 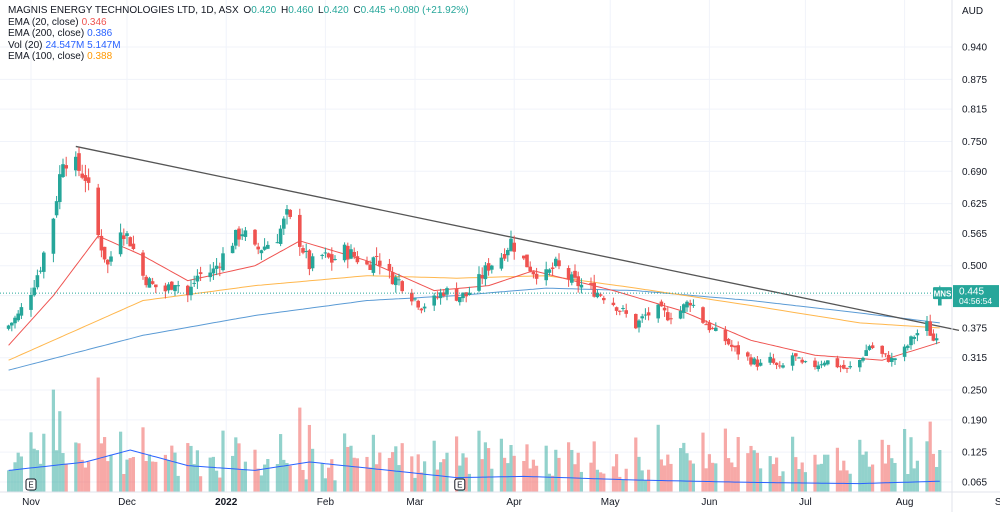 I want to click on ema200-value: 0.386, so click(x=100, y=33).